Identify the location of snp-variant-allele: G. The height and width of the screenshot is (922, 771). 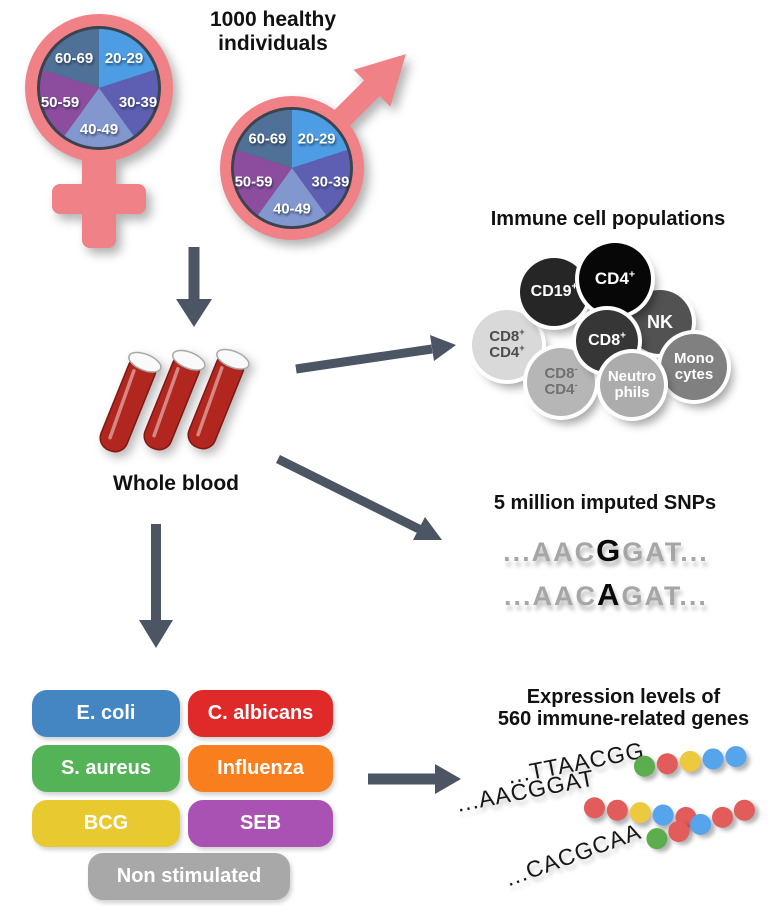
(609, 550).